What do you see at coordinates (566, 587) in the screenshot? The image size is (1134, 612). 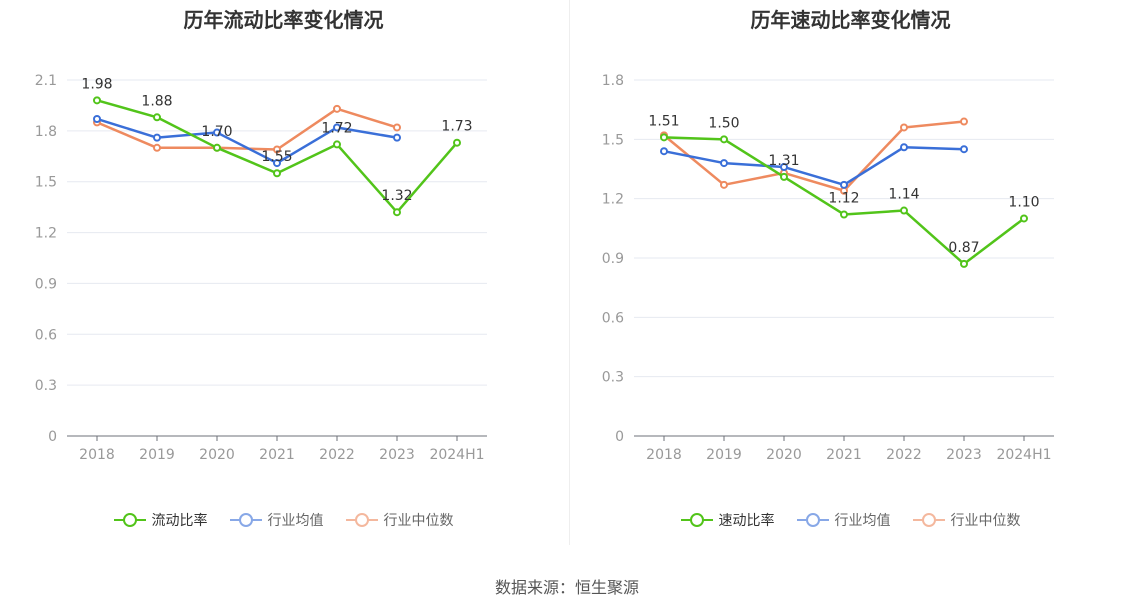 I see `data-source: 数据来源：恒生聚源` at bounding box center [566, 587].